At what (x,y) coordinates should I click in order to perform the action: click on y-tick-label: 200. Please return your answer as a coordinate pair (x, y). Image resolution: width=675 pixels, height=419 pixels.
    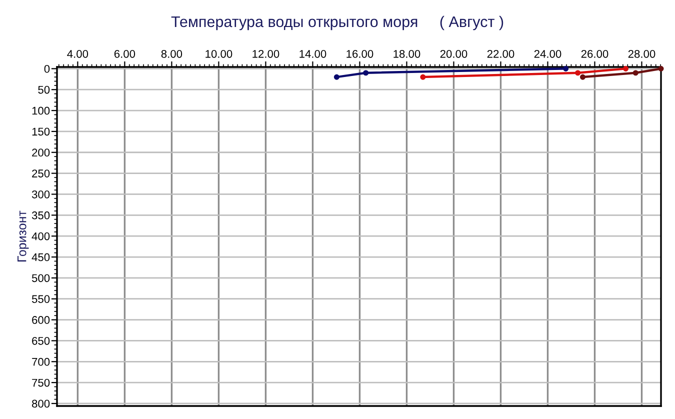
    Looking at the image, I should click on (41, 152).